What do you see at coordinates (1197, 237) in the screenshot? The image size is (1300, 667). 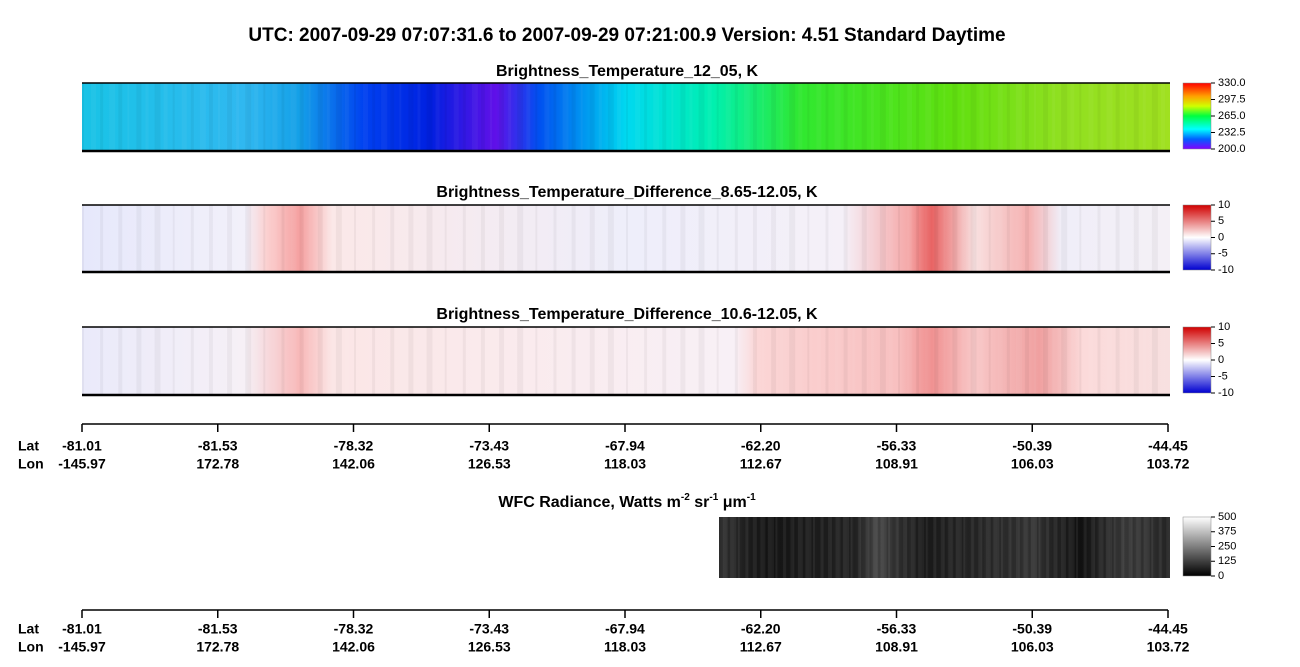 I see `colorbar` at bounding box center [1197, 237].